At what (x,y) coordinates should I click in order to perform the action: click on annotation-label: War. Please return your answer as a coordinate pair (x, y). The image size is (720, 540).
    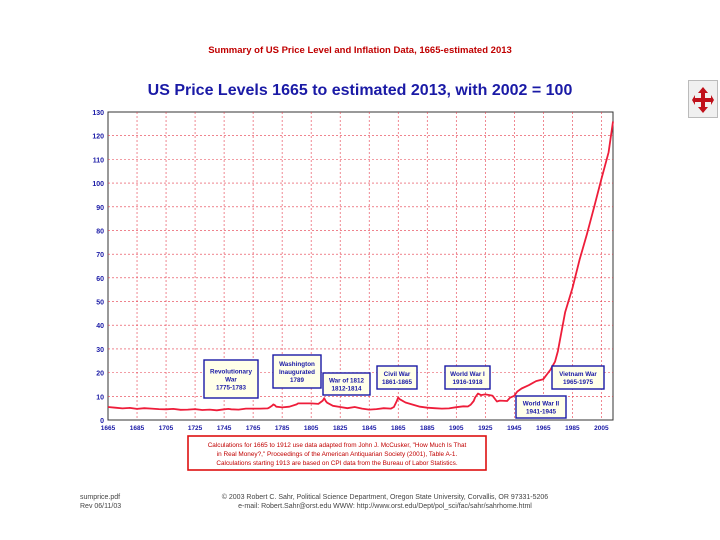
    Looking at the image, I should click on (231, 380).